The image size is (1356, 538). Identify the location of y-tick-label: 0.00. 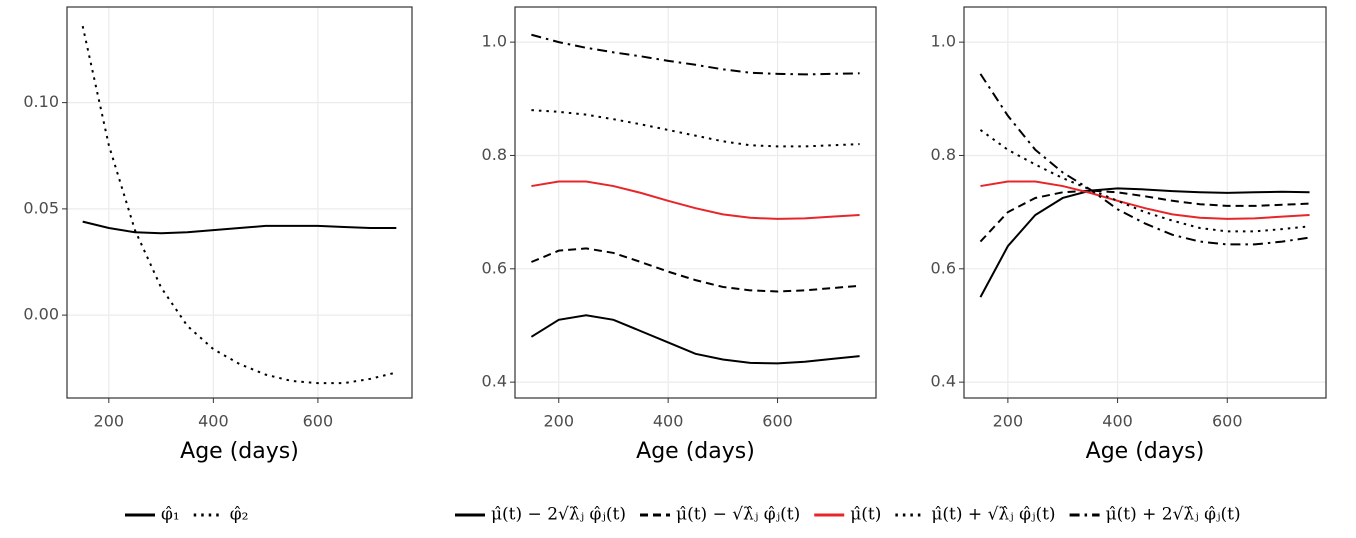
(41, 314).